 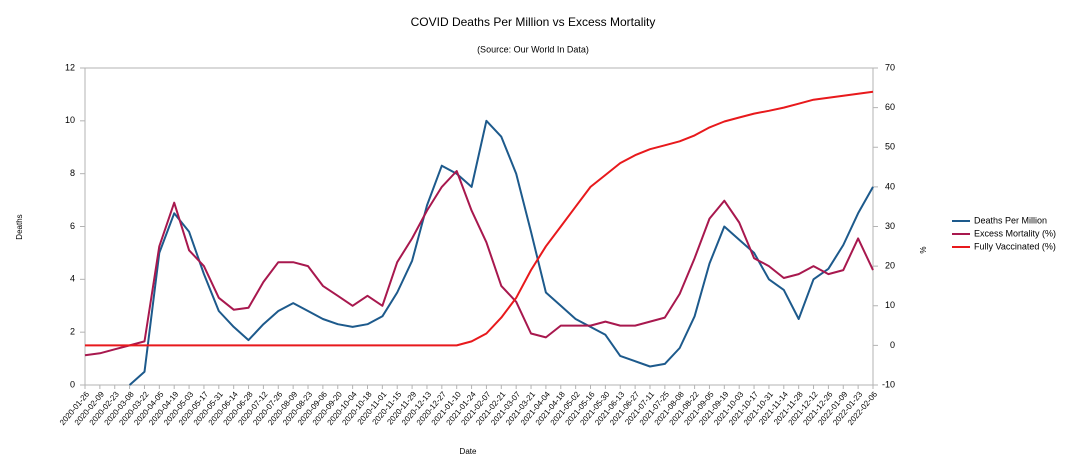 What do you see at coordinates (72, 332) in the screenshot?
I see `y-tick-label: 2` at bounding box center [72, 332].